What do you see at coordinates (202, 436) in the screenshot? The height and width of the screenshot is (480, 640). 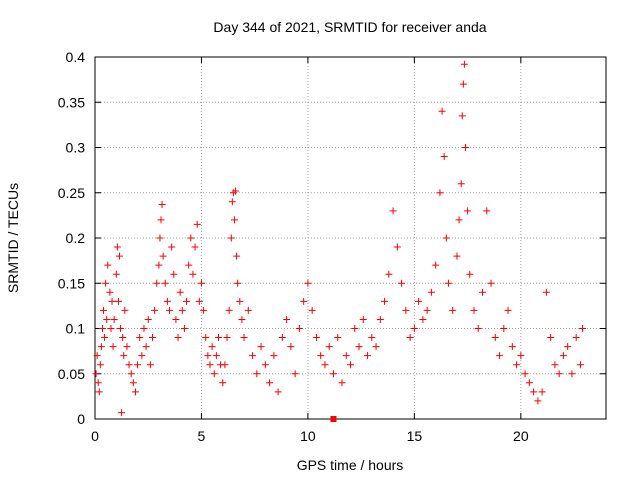 I see `x-tick-label: 5` at bounding box center [202, 436].